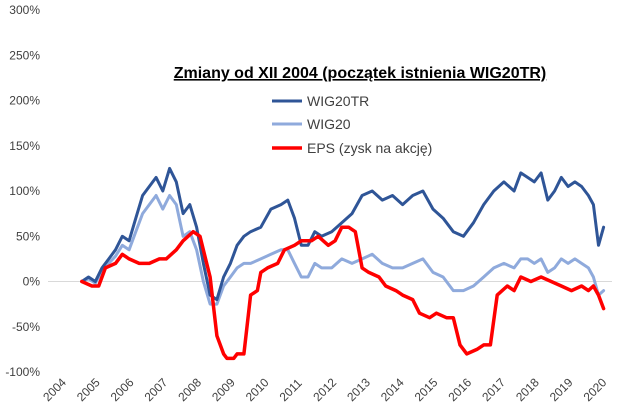  What do you see at coordinates (24, 55) in the screenshot?
I see `y-tick-label: 250%` at bounding box center [24, 55].